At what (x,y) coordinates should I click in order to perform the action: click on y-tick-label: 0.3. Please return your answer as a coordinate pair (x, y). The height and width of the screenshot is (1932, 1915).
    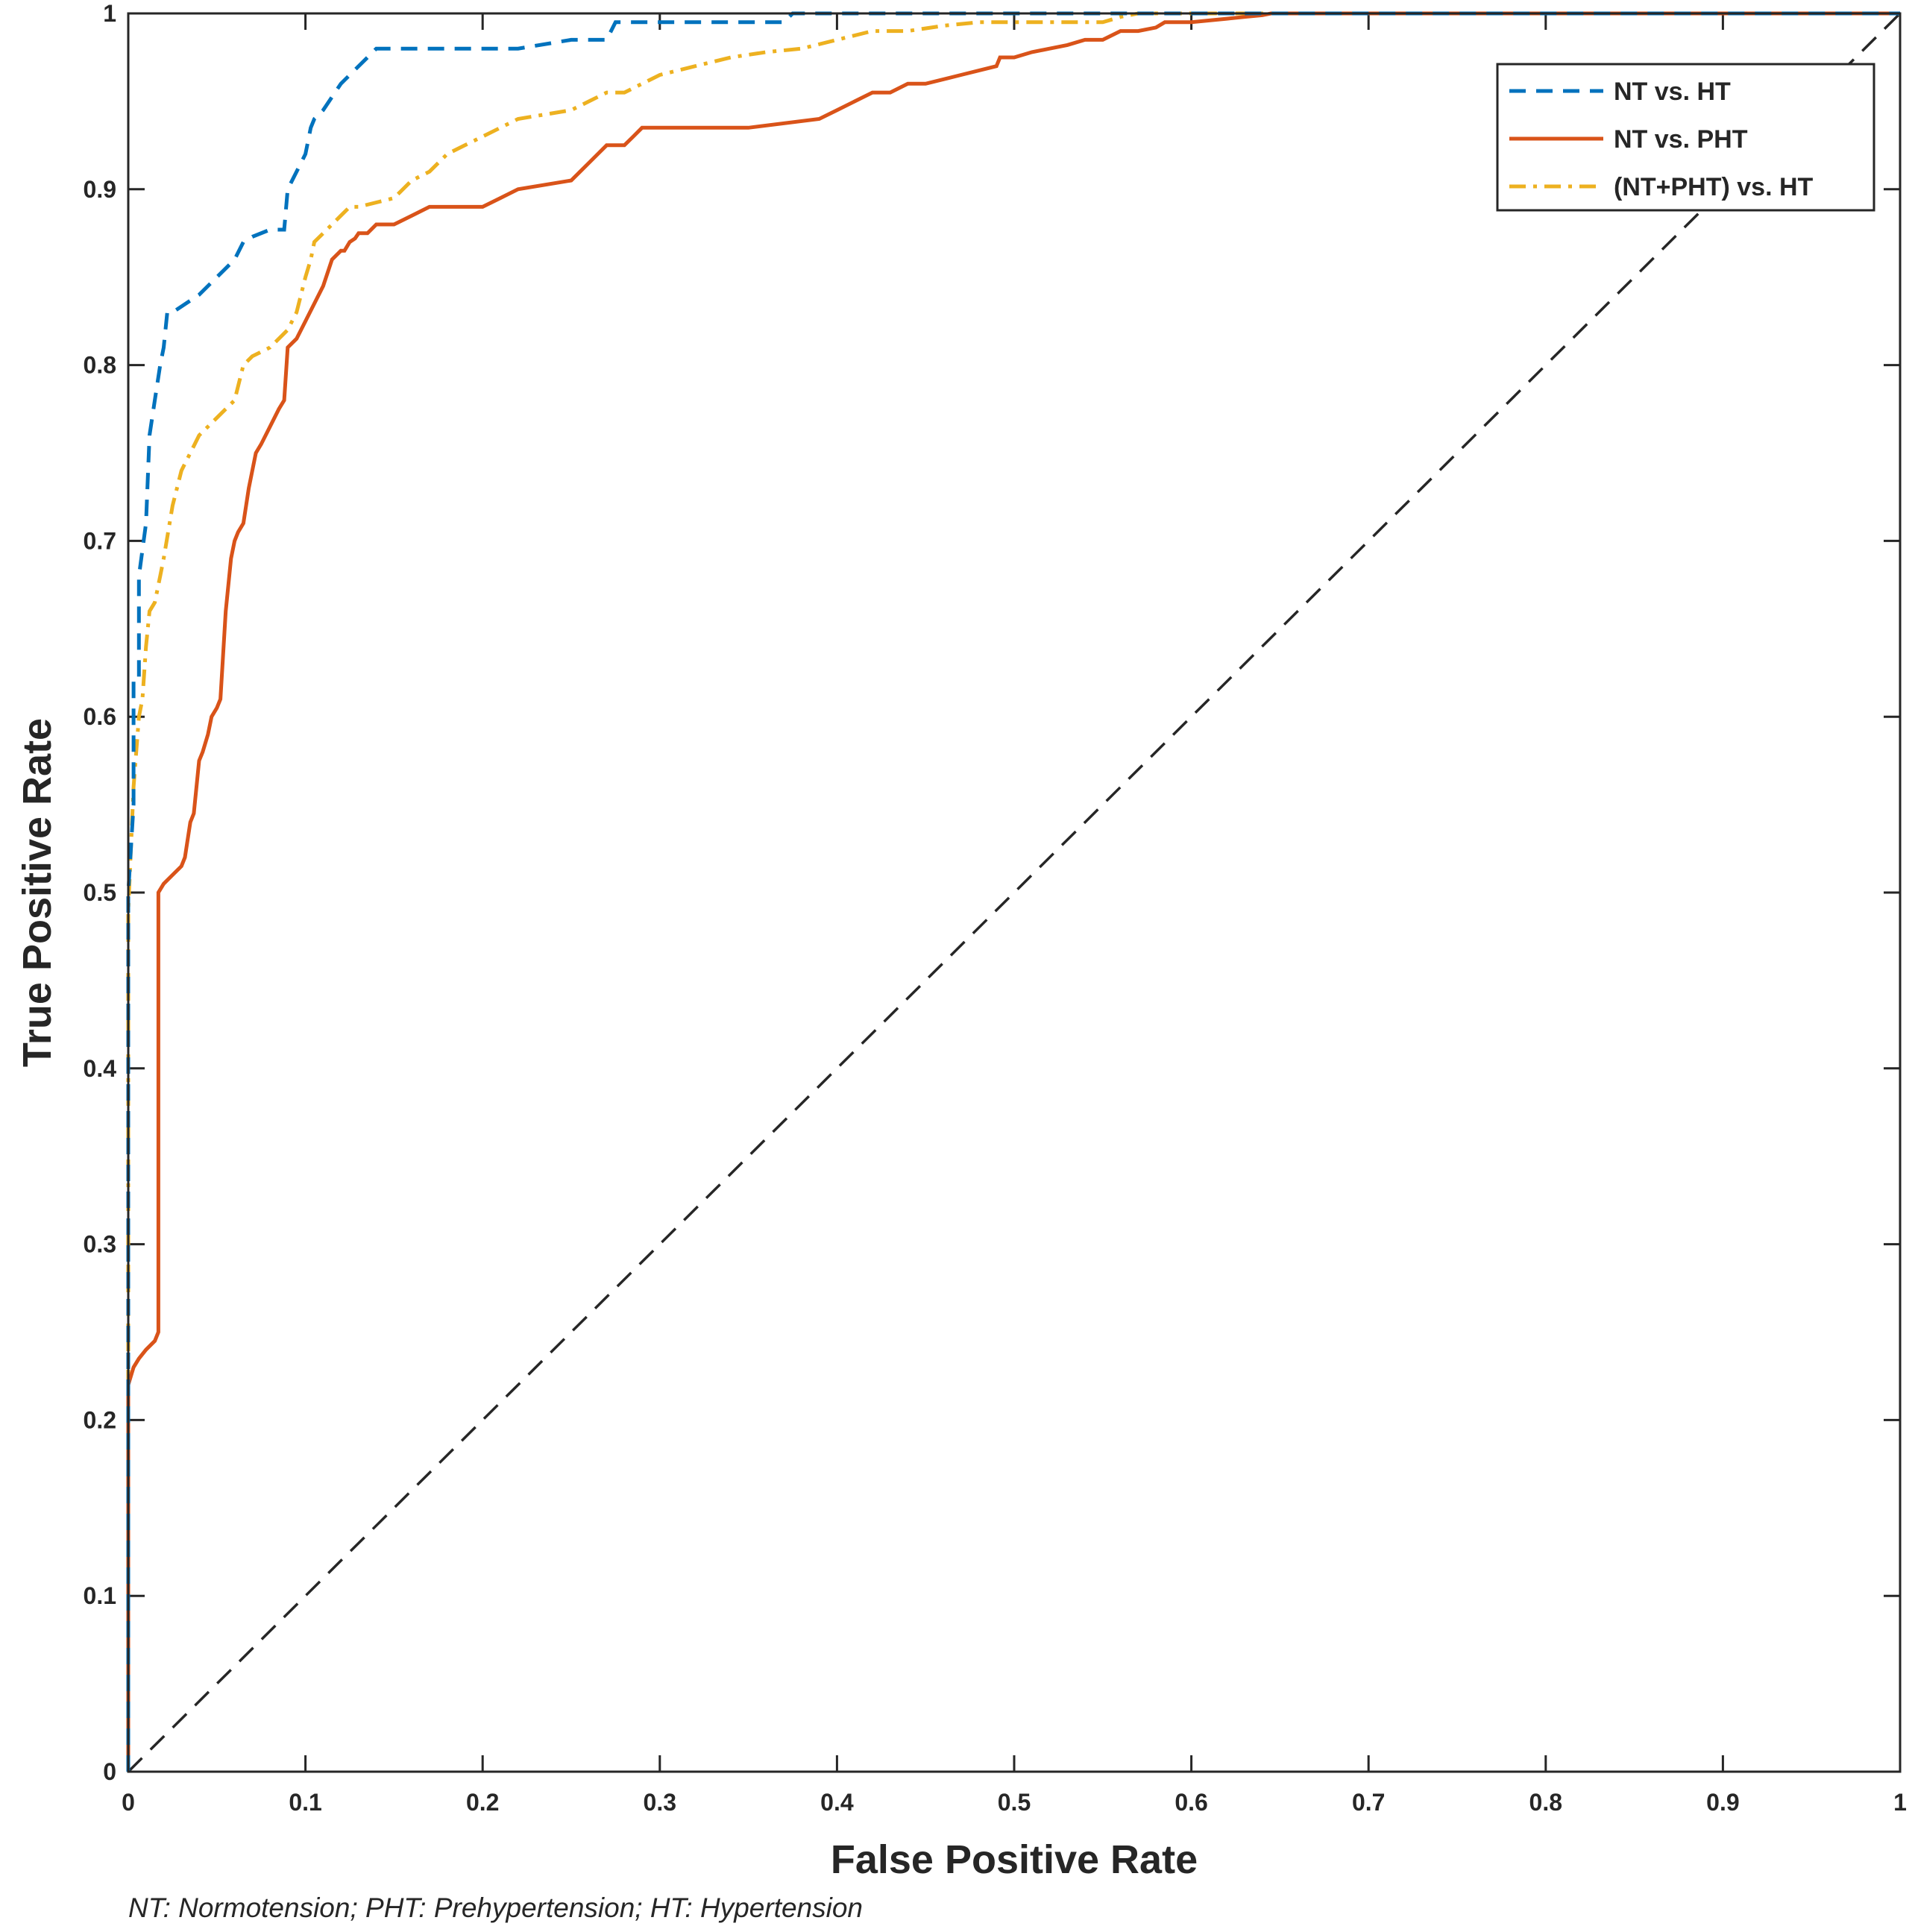
    Looking at the image, I should click on (100, 1245).